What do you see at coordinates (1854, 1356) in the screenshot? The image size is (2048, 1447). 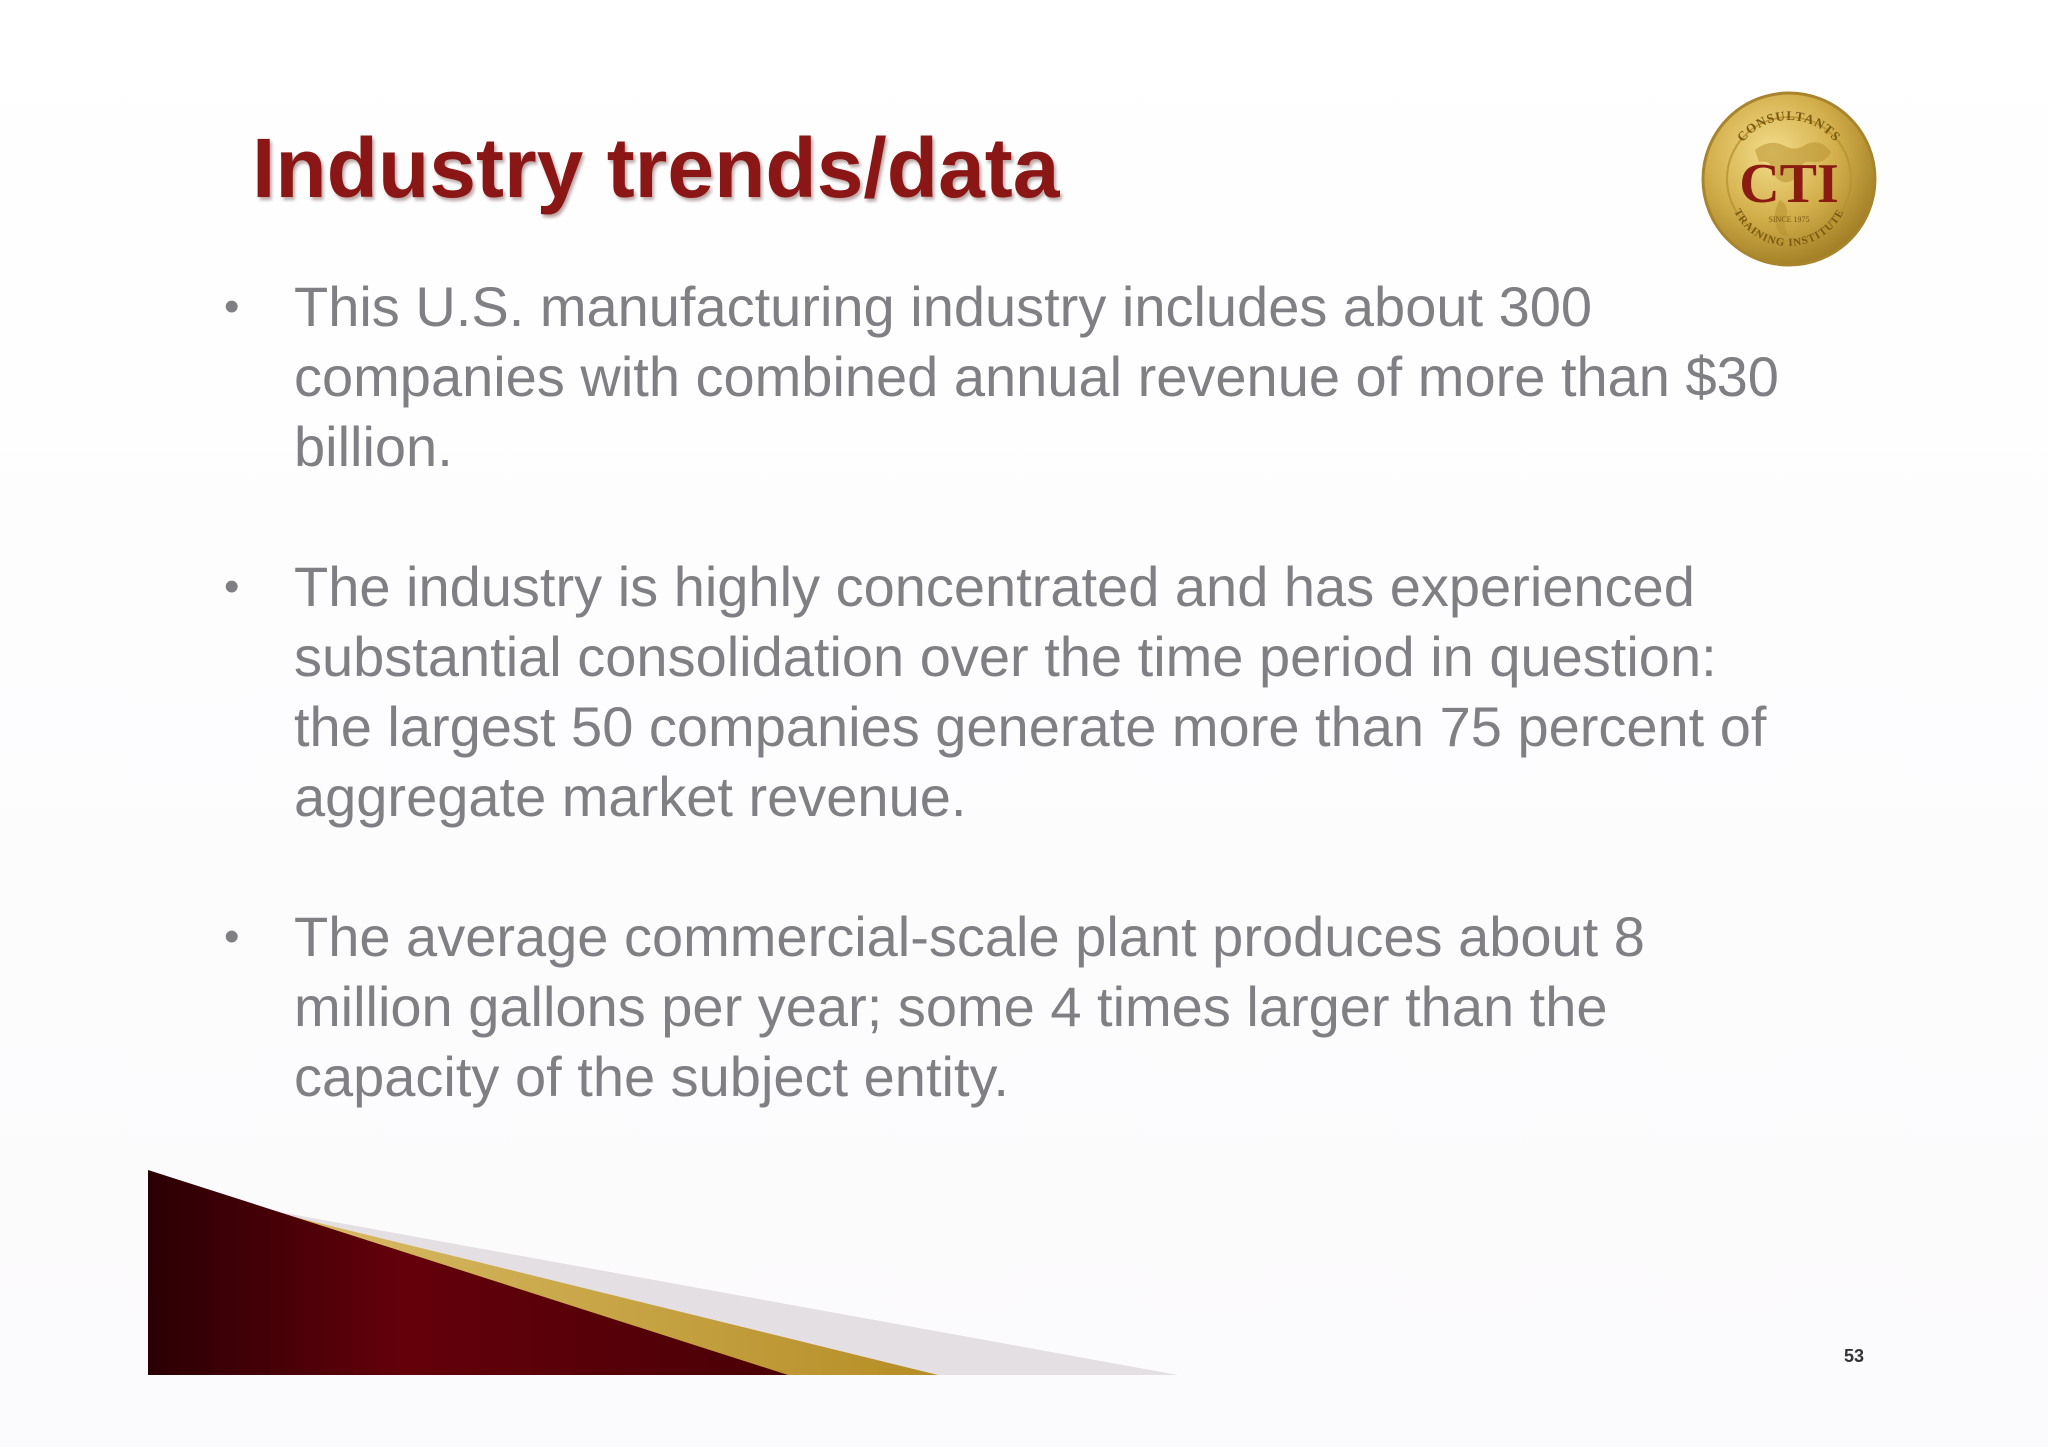 I see `page-number: 53` at bounding box center [1854, 1356].